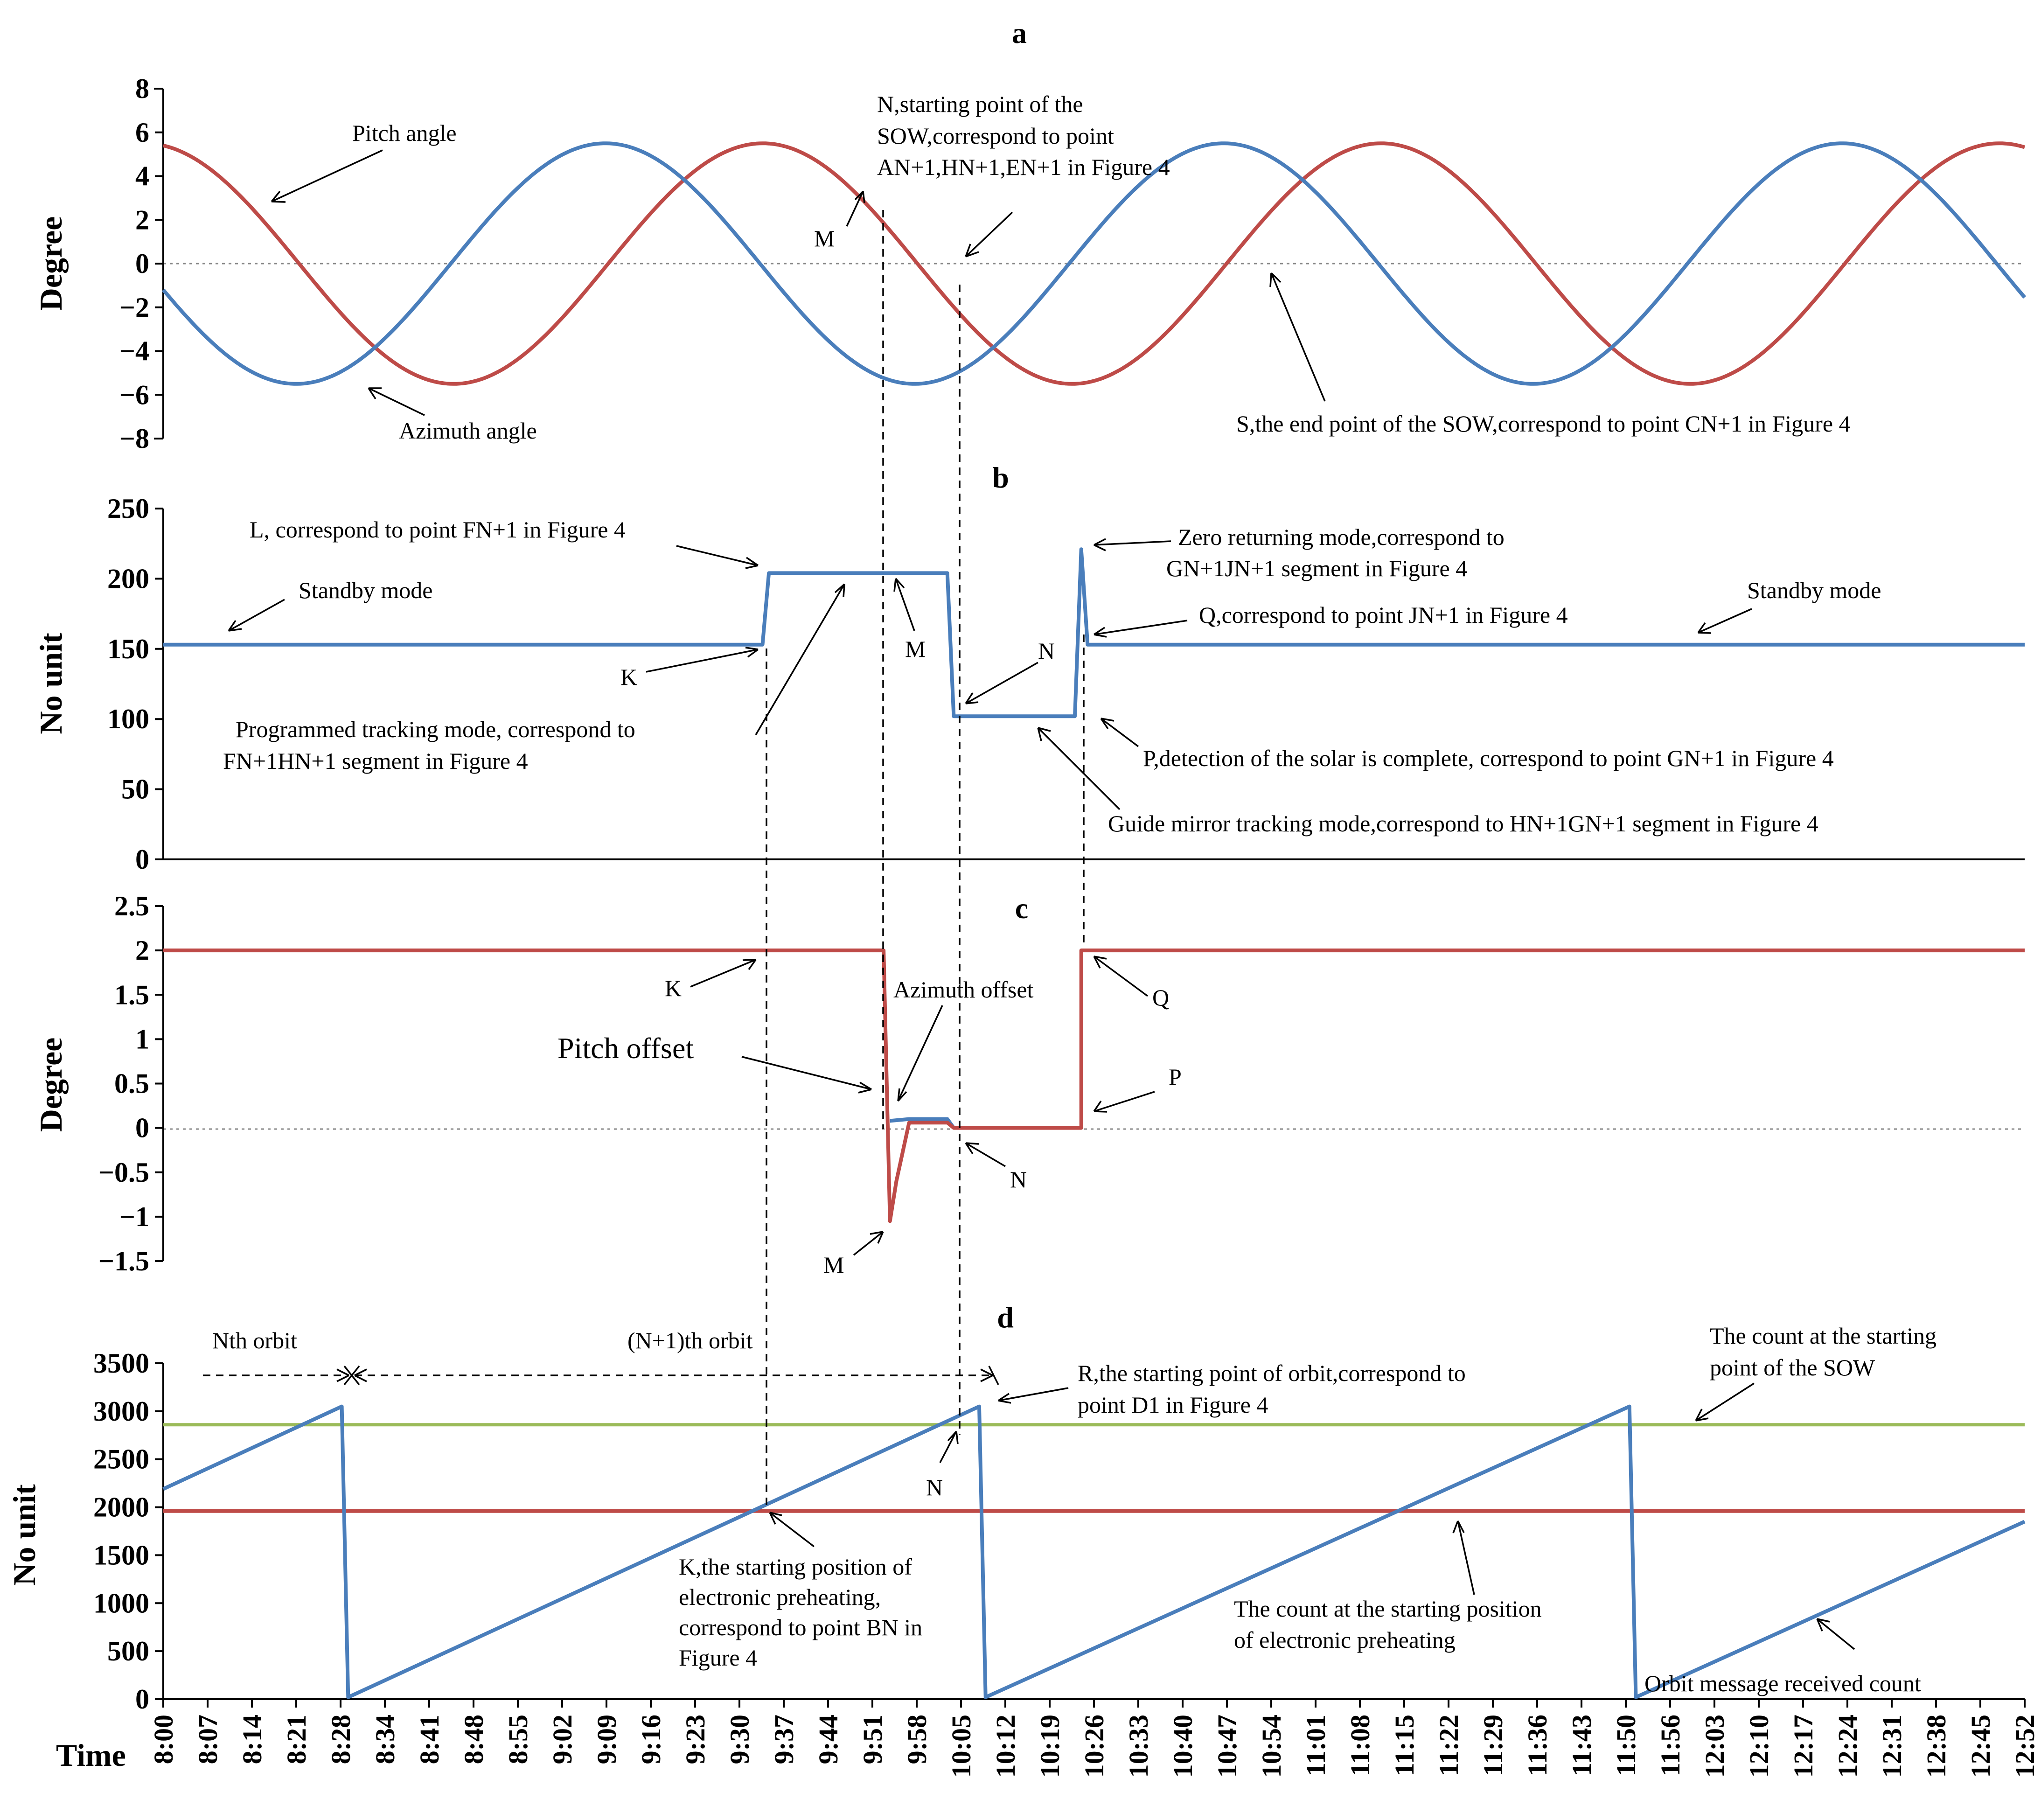 This screenshot has width=2041, height=1820. Describe the element at coordinates (1132, 544) in the screenshot. I see `arrow-zero` at that location.